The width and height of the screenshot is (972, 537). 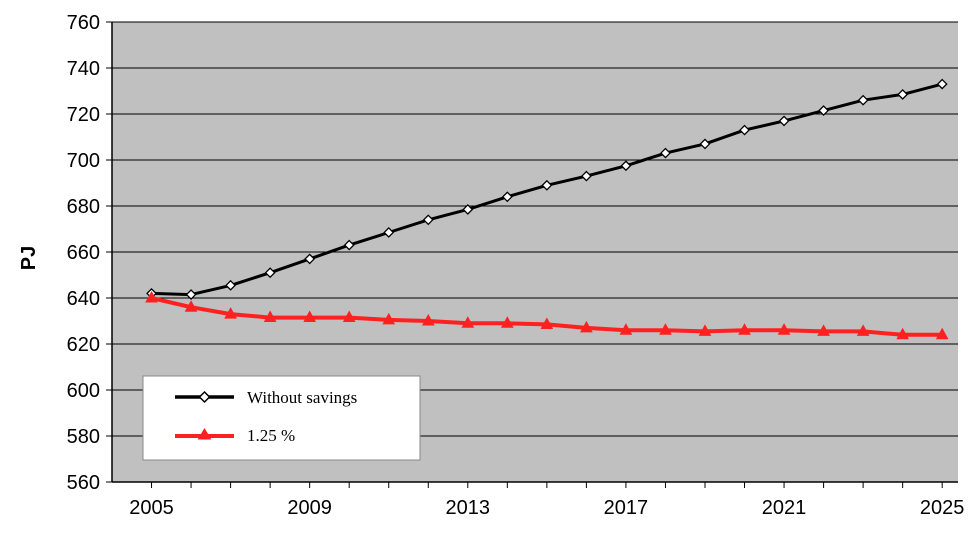 What do you see at coordinates (83, 23) in the screenshot?
I see `y-tick-label: 760` at bounding box center [83, 23].